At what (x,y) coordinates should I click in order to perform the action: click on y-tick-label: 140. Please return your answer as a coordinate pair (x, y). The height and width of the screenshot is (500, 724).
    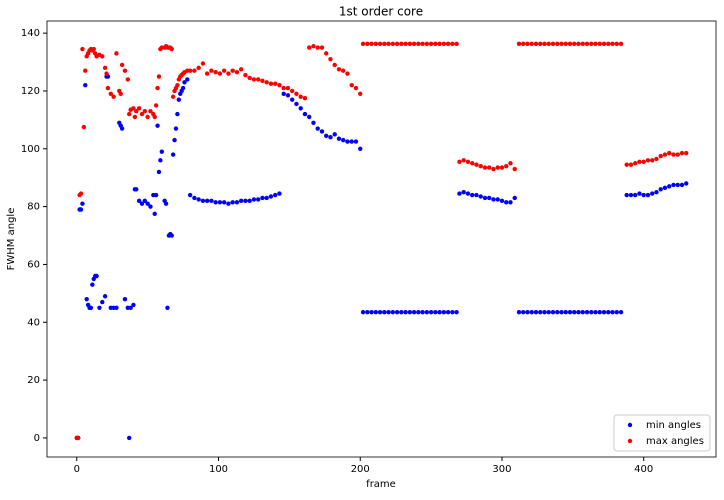
    Looking at the image, I should click on (30, 33).